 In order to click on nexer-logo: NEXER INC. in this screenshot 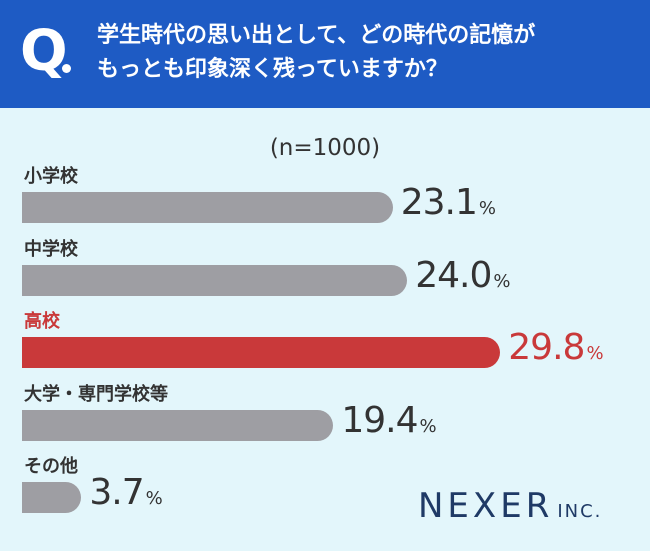, I will do `click(510, 506)`.